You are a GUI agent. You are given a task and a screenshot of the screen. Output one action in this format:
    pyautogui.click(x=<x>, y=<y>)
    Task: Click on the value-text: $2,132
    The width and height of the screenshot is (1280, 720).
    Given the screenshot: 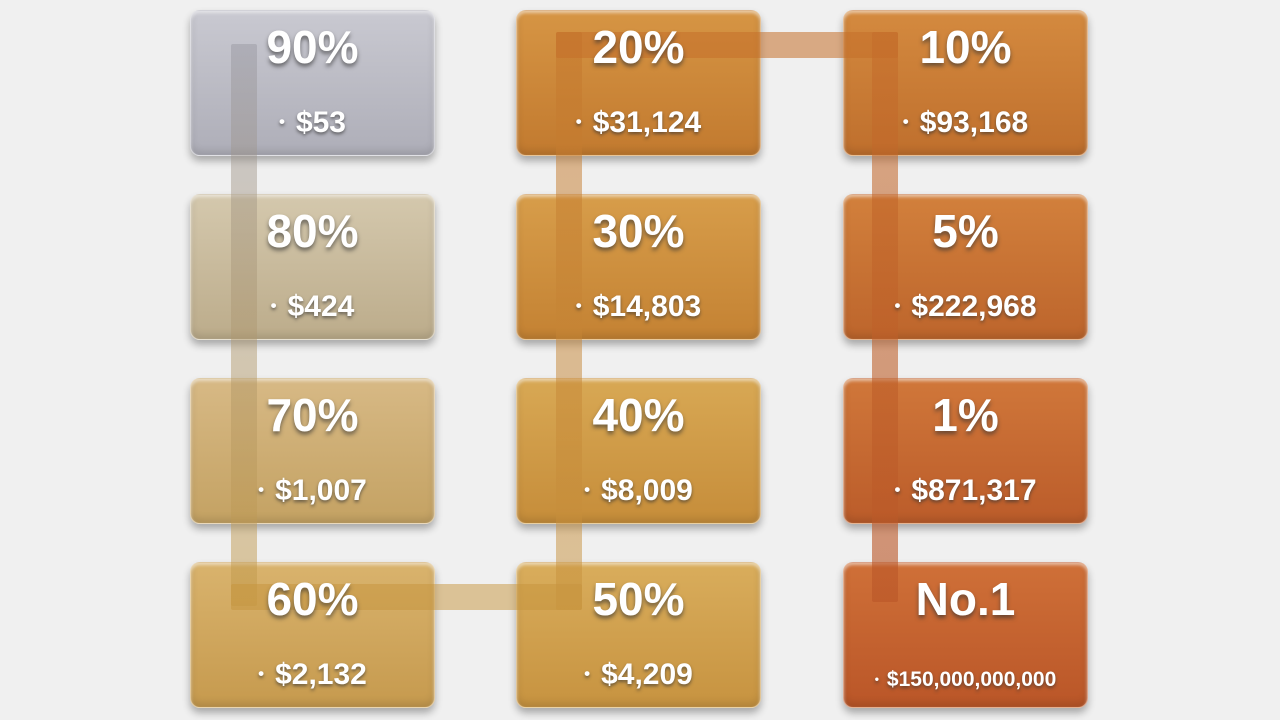 What is the action you would take?
    pyautogui.click(x=321, y=674)
    